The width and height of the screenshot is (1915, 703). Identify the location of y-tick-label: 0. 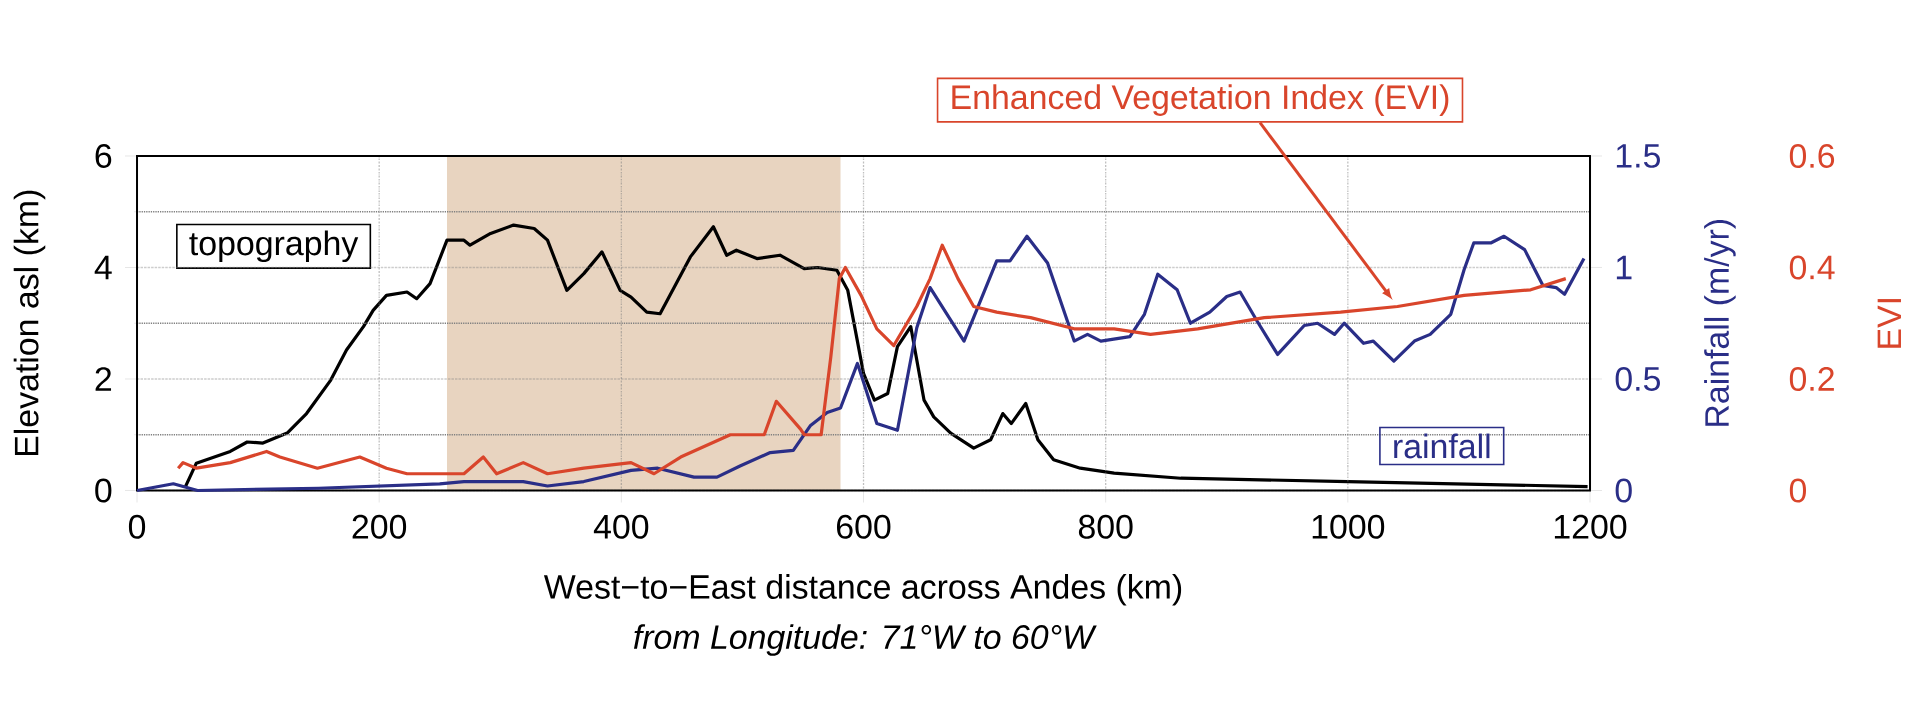
(103, 490).